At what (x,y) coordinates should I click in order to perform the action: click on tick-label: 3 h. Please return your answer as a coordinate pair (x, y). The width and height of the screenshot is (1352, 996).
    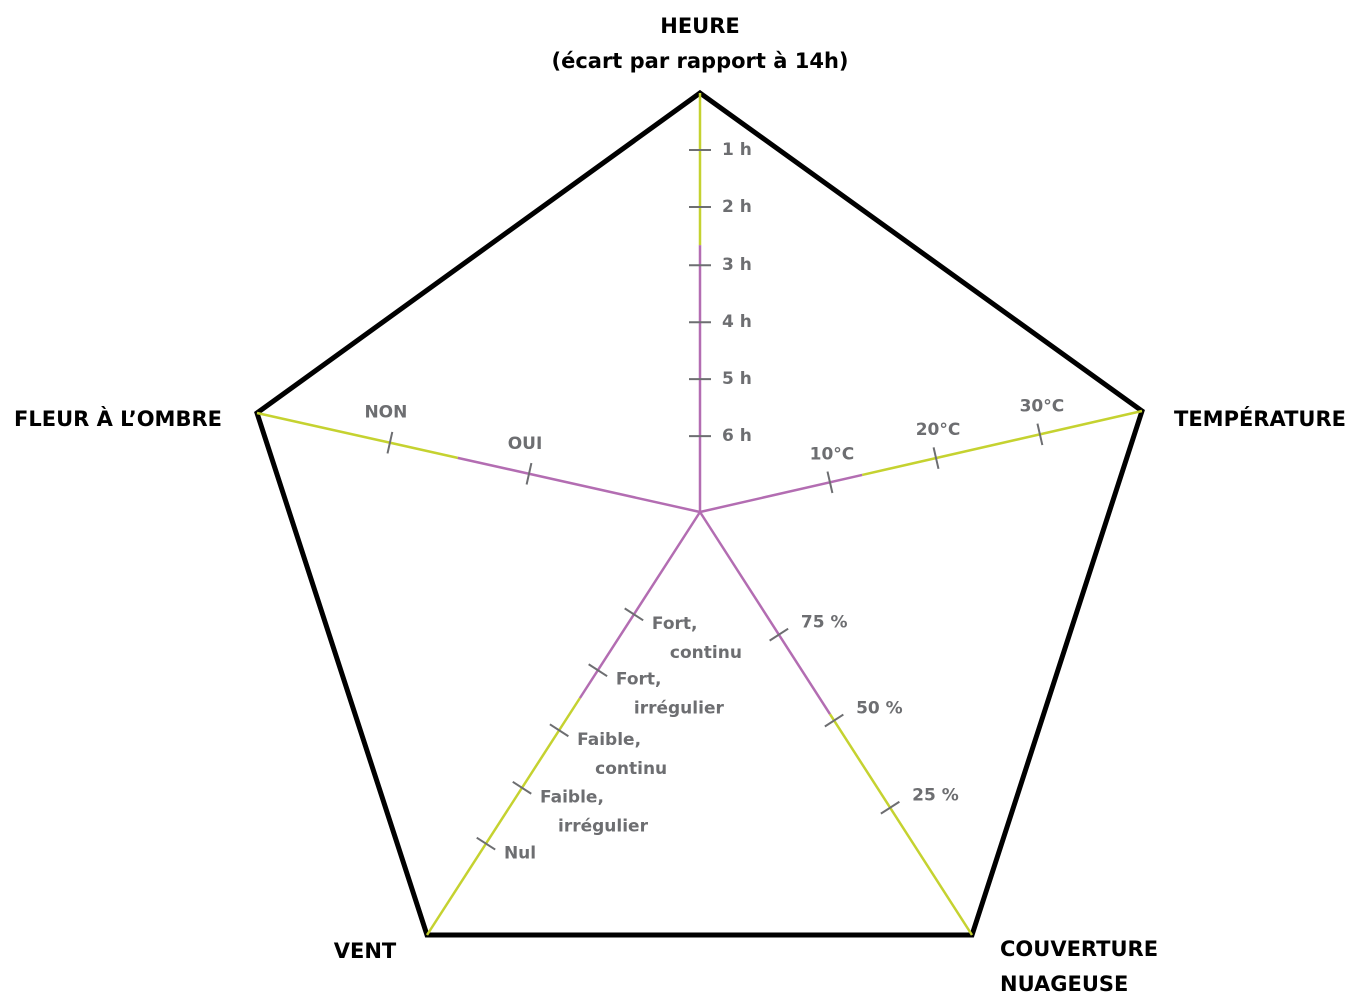
    Looking at the image, I should click on (737, 265).